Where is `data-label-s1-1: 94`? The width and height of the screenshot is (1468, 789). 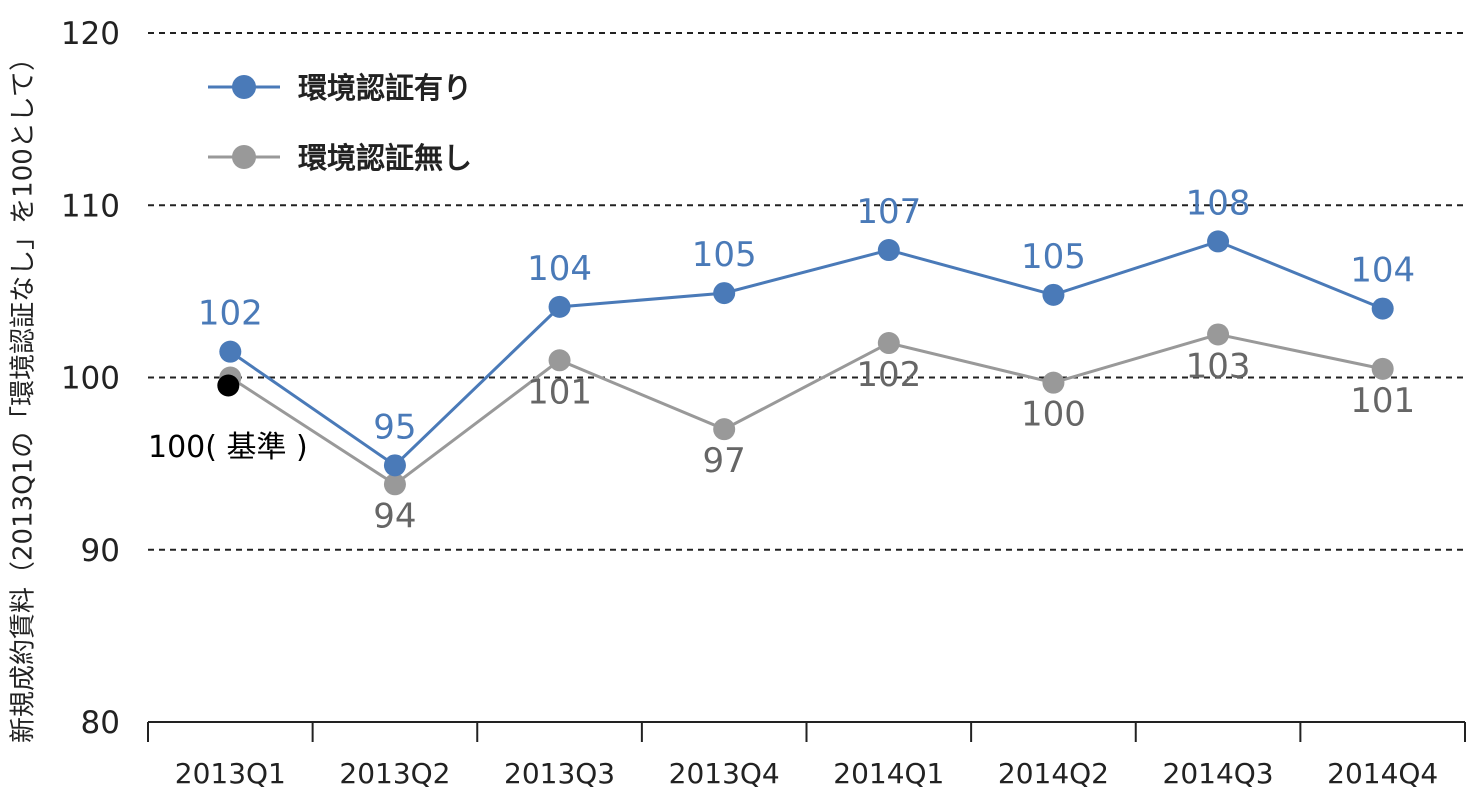
data-label-s1-1: 94 is located at coordinates (394, 516).